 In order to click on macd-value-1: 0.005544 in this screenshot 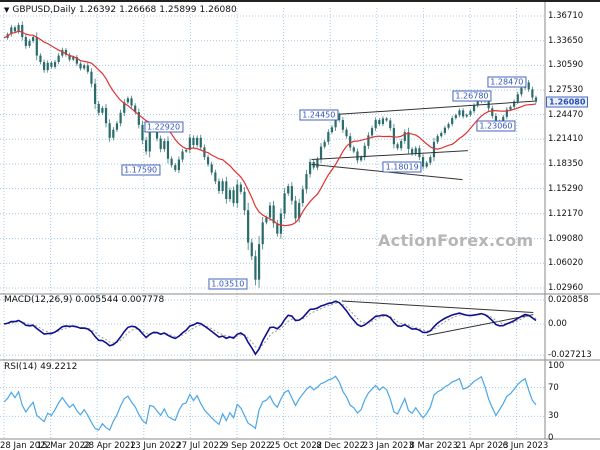, I will do `click(97, 300)`.